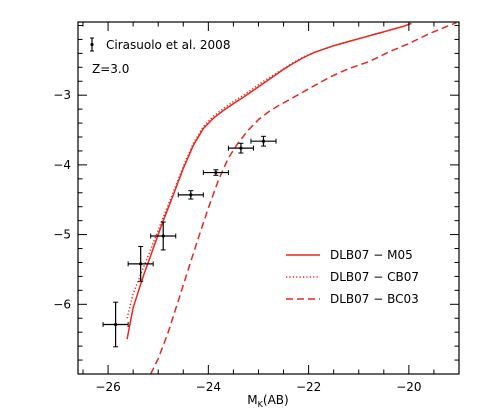 The image size is (480, 419). What do you see at coordinates (62, 165) in the screenshot?
I see `y-tick-label: −4` at bounding box center [62, 165].